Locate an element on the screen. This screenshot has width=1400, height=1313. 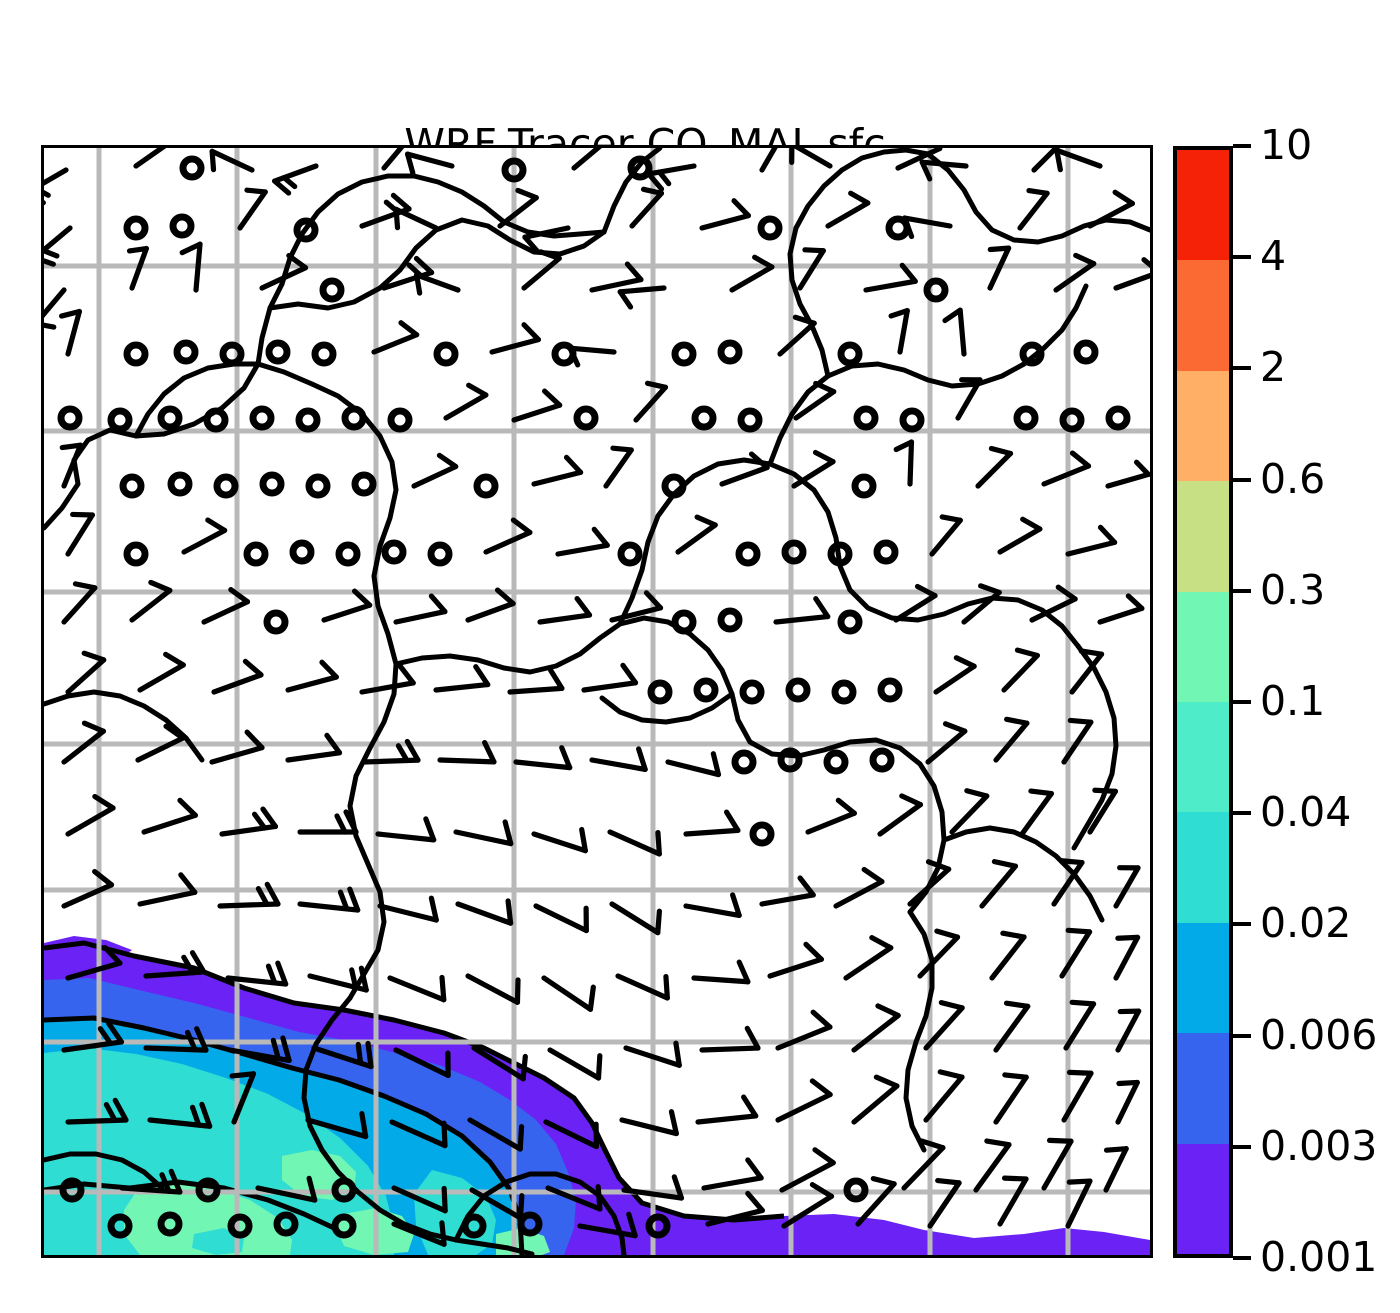
colorbar-band-0p006 is located at coordinates (1203, 1088).